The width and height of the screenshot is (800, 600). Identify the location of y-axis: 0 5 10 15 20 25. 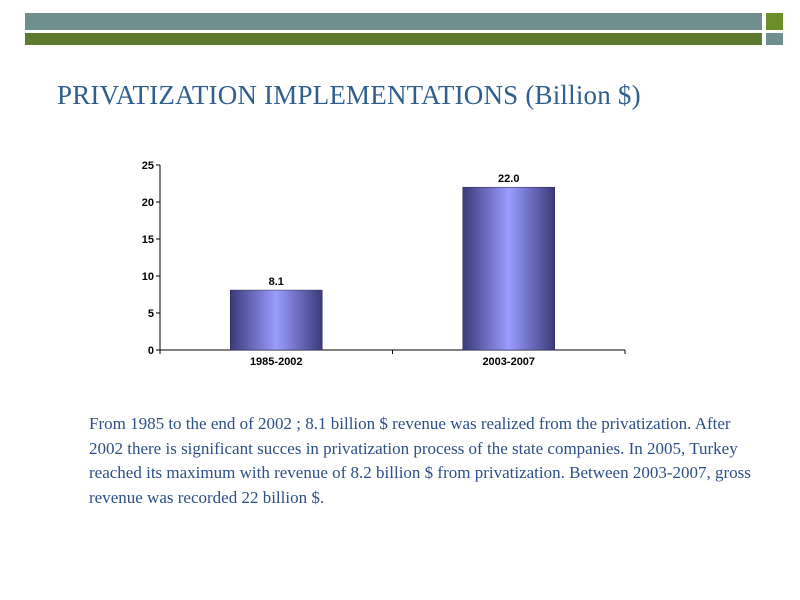
(151, 258).